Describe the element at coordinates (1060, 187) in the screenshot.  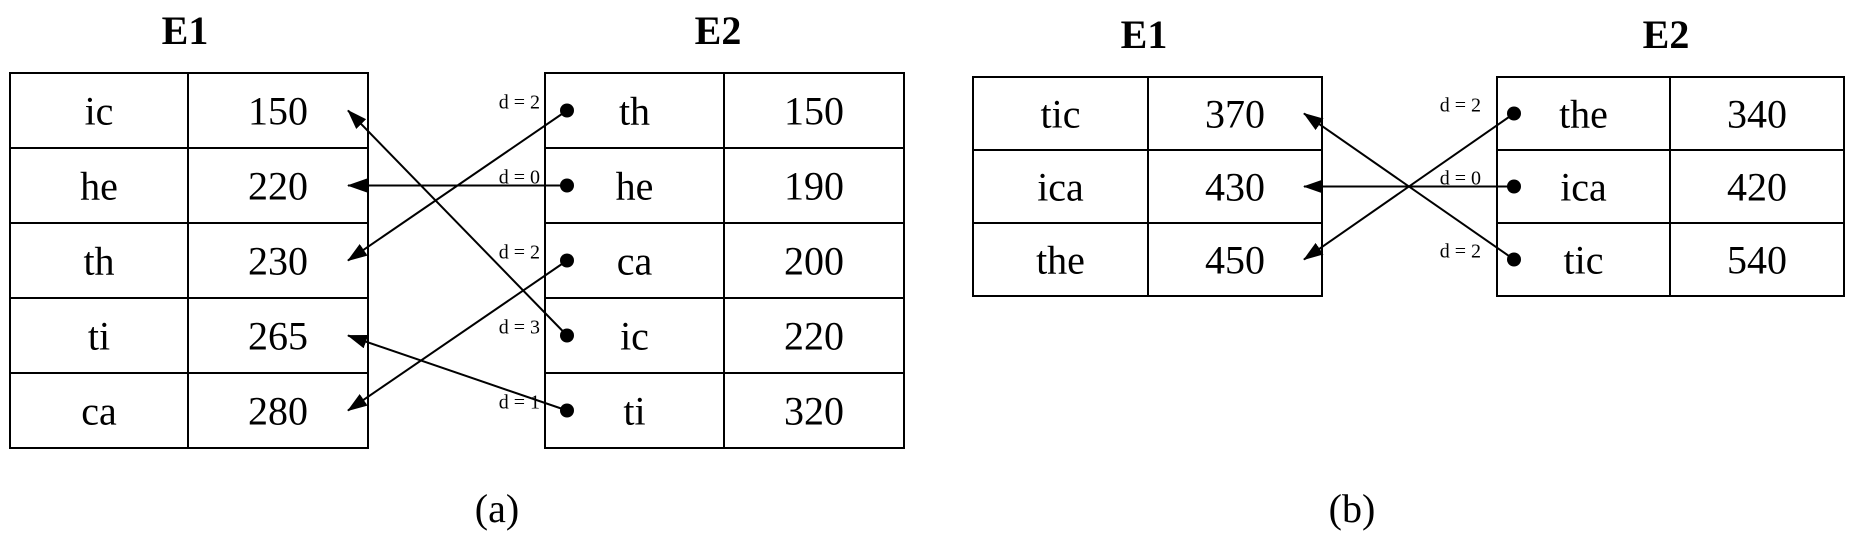
I see `panel-b-e1-key-cell: ica` at that location.